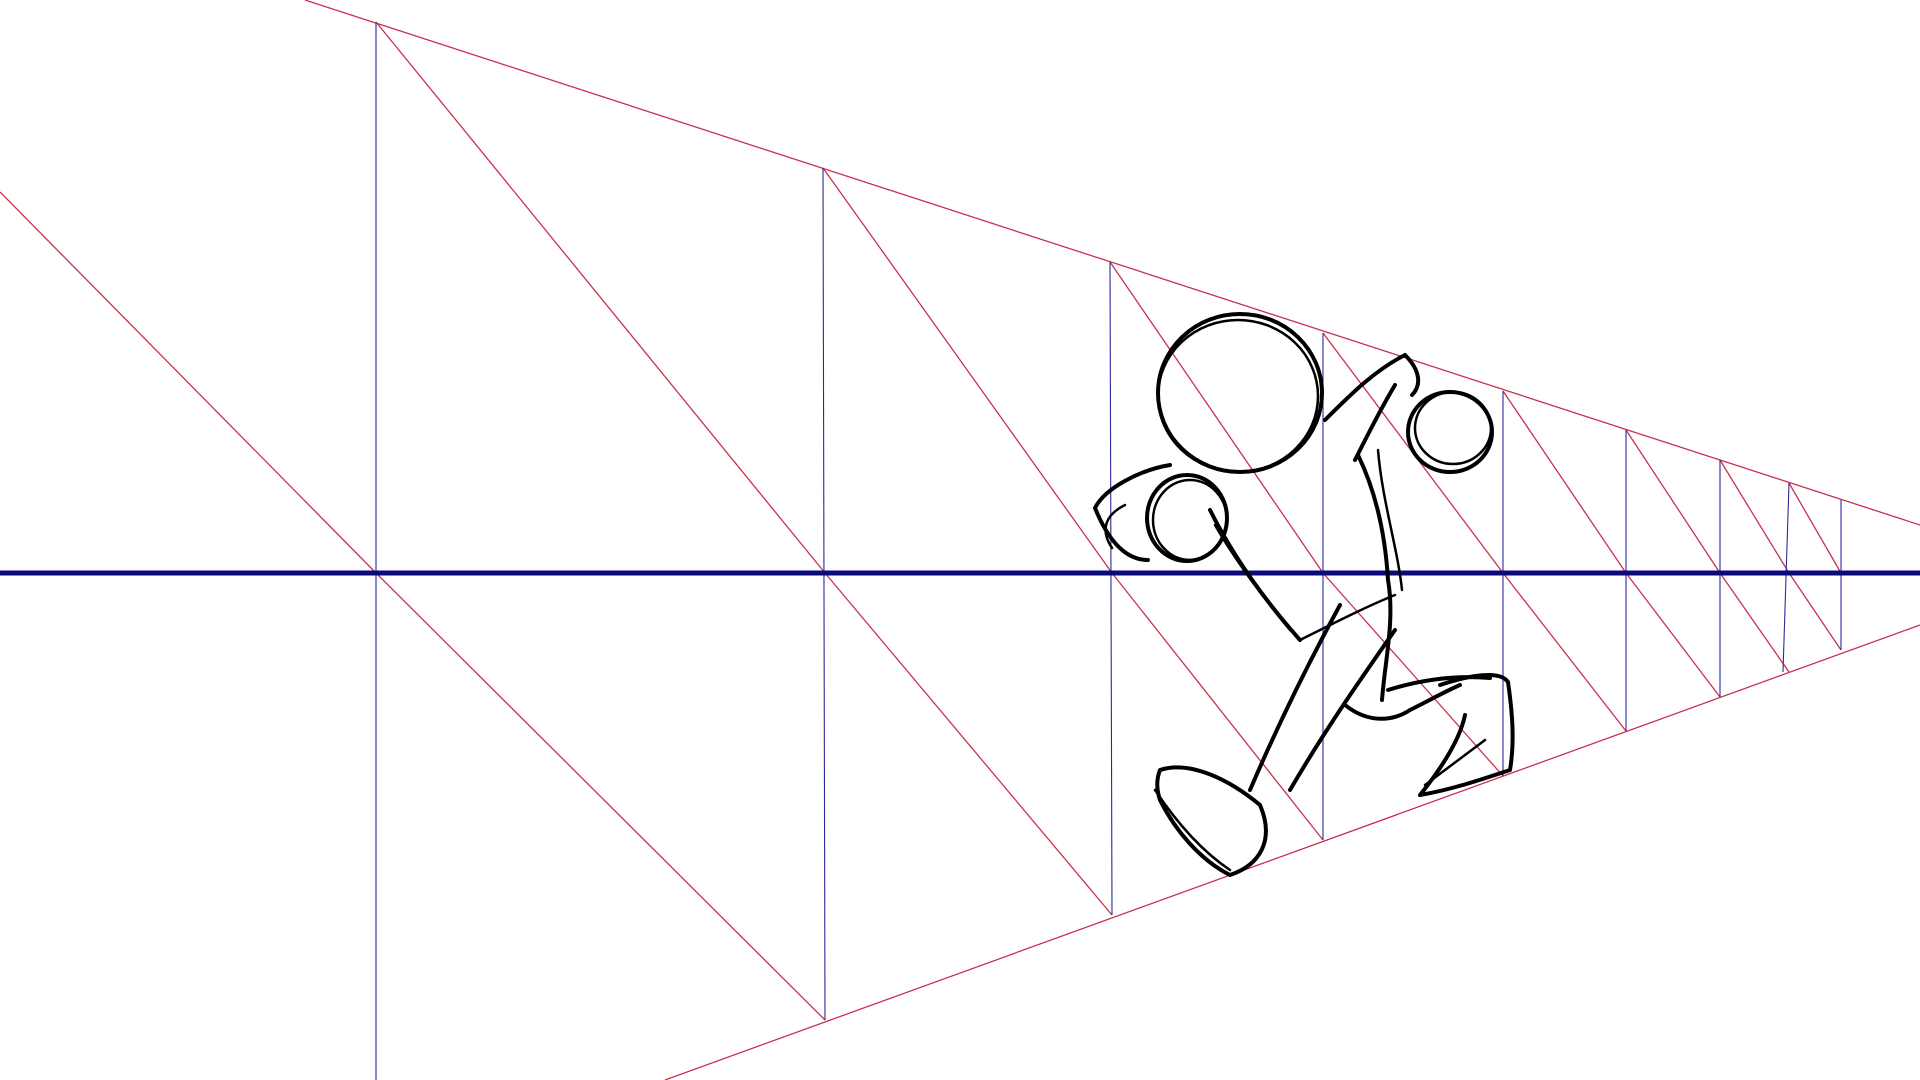  Describe the element at coordinates (1252, 577) in the screenshot. I see `sketch-forearm` at that location.